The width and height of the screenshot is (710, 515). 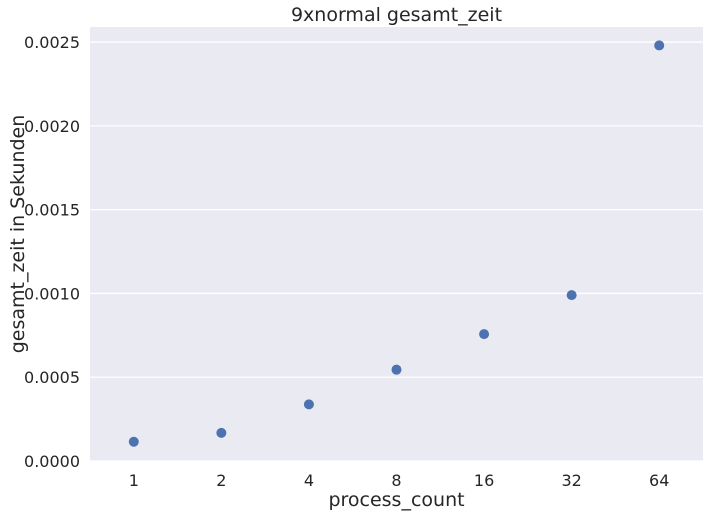 What do you see at coordinates (52, 42) in the screenshot?
I see `y-tick-label: 0.0025` at bounding box center [52, 42].